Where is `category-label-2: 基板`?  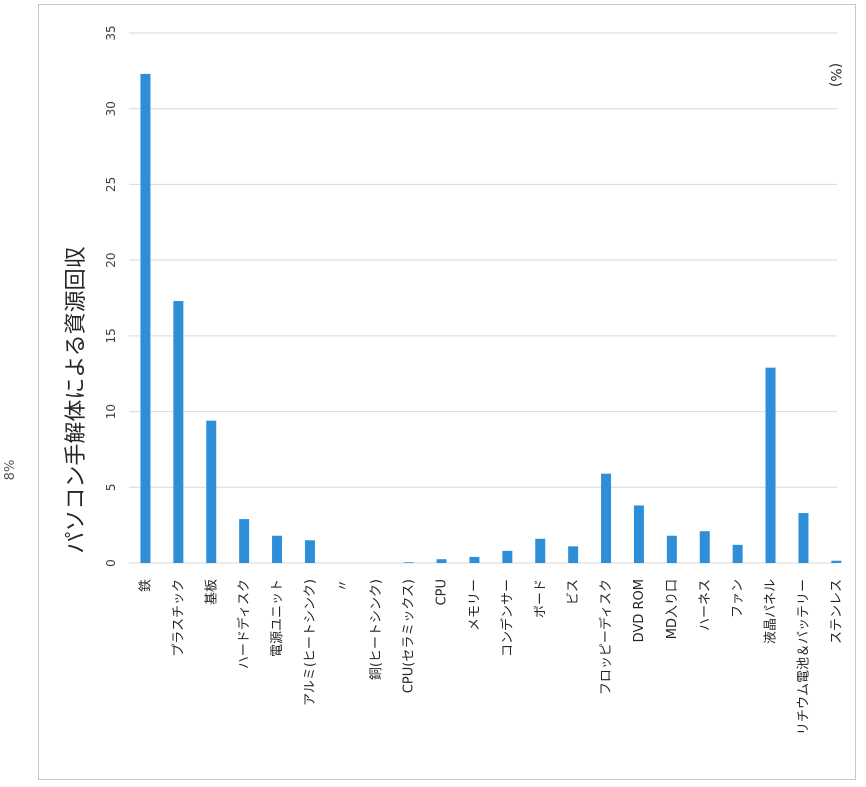 category-label-2: 基板 is located at coordinates (211, 592).